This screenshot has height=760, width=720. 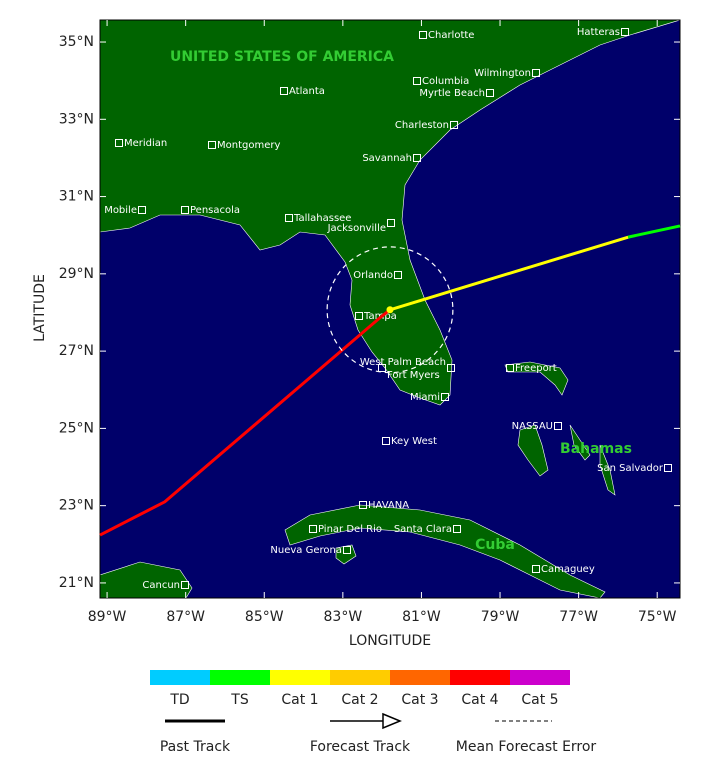 I want to click on current-position, so click(x=390, y=310).